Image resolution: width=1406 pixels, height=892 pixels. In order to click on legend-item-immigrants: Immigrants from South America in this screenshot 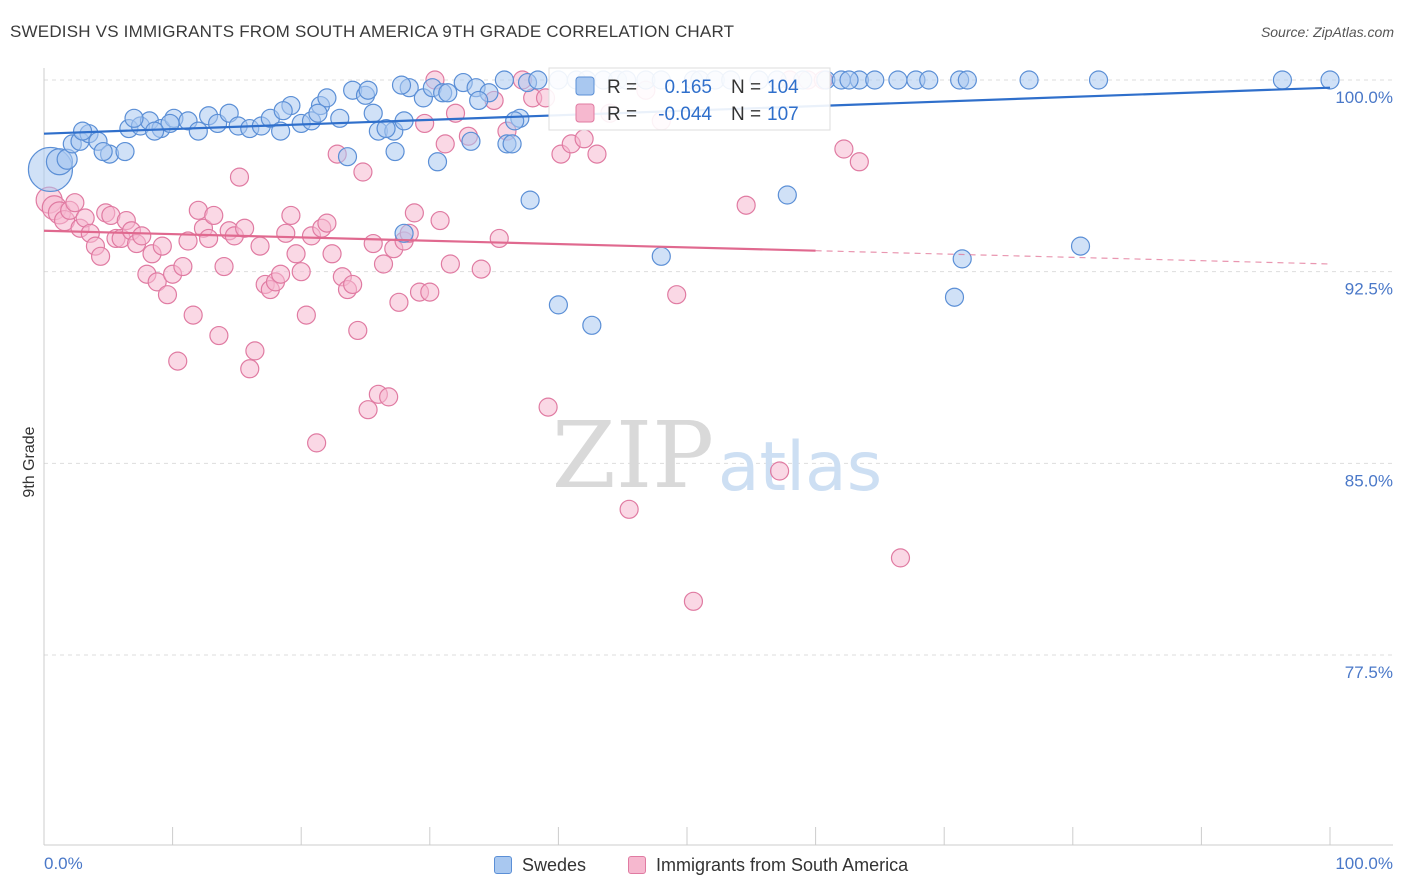, I will do `click(768, 865)`.